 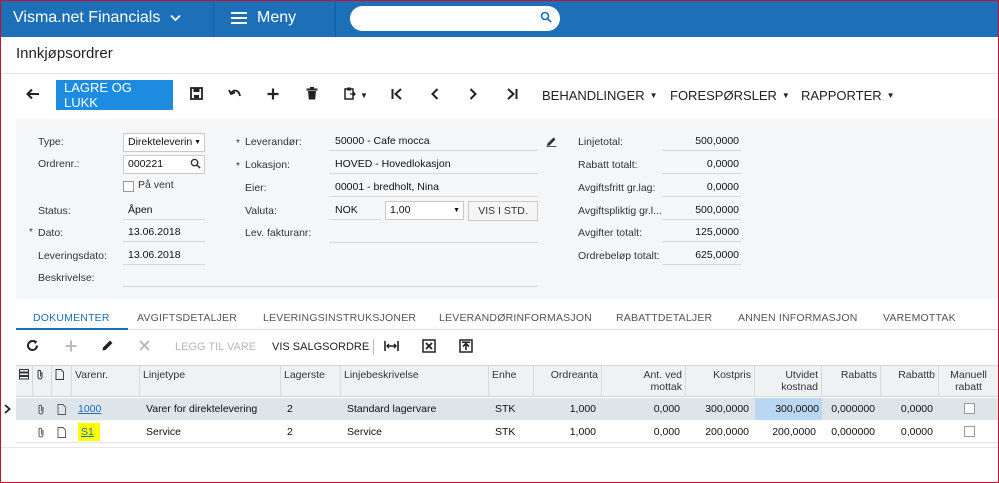 I want to click on tab-receipts: VAREMOTTAK, so click(x=919, y=318).